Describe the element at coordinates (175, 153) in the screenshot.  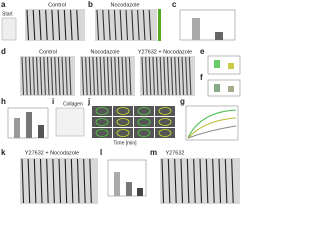
I see `panel-title: Y27632` at that location.